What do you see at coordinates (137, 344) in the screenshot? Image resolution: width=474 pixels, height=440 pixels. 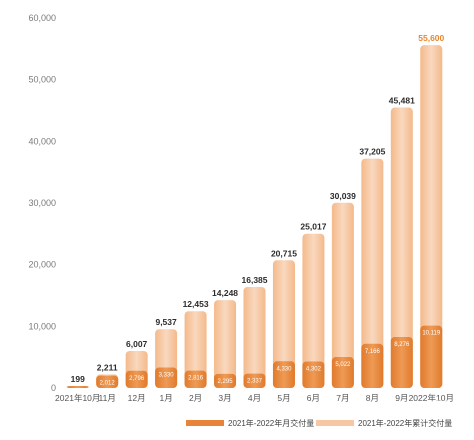 I see `cumulative-value-label: 6,007` at bounding box center [137, 344].